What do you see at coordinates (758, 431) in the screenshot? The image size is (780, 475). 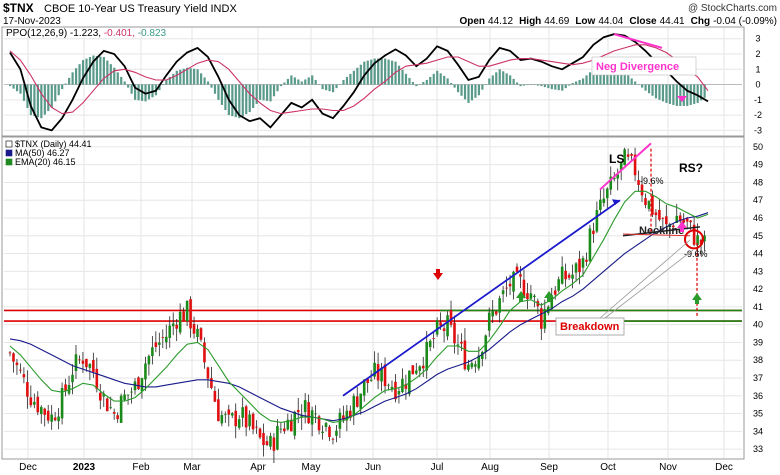 I see `price-y-tick: 34` at bounding box center [758, 431].